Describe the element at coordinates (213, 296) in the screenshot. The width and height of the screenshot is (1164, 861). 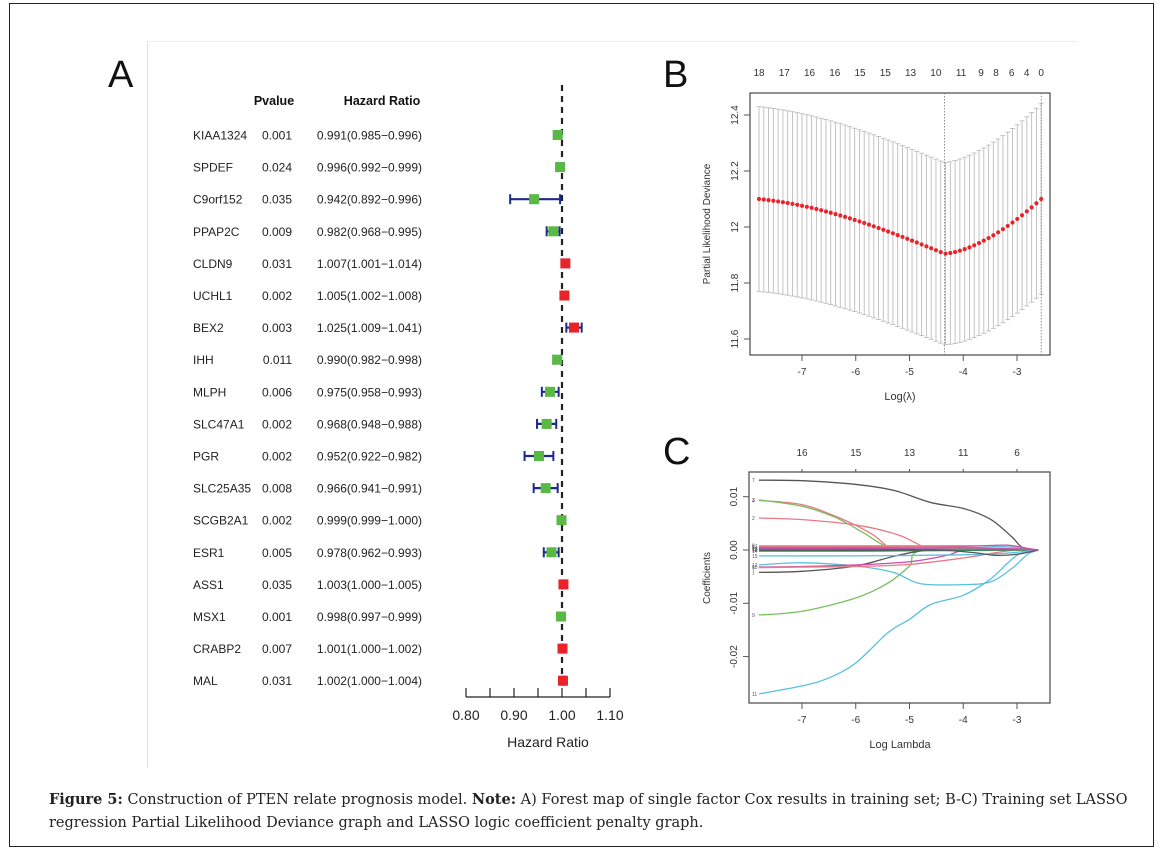
I see `forest-gene-label: UCHL1` at that location.